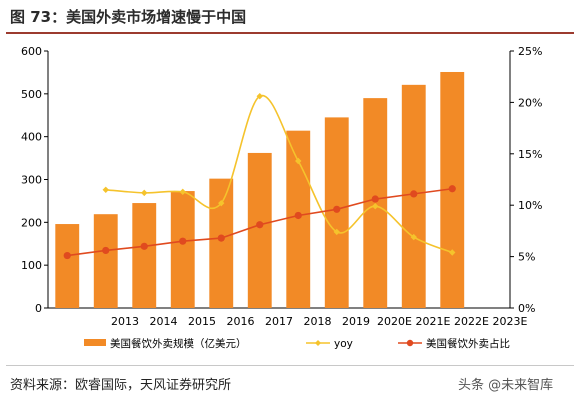  I want to click on legend-label-bar: 美国餐饮外卖规模（亿美元）, so click(178, 343).